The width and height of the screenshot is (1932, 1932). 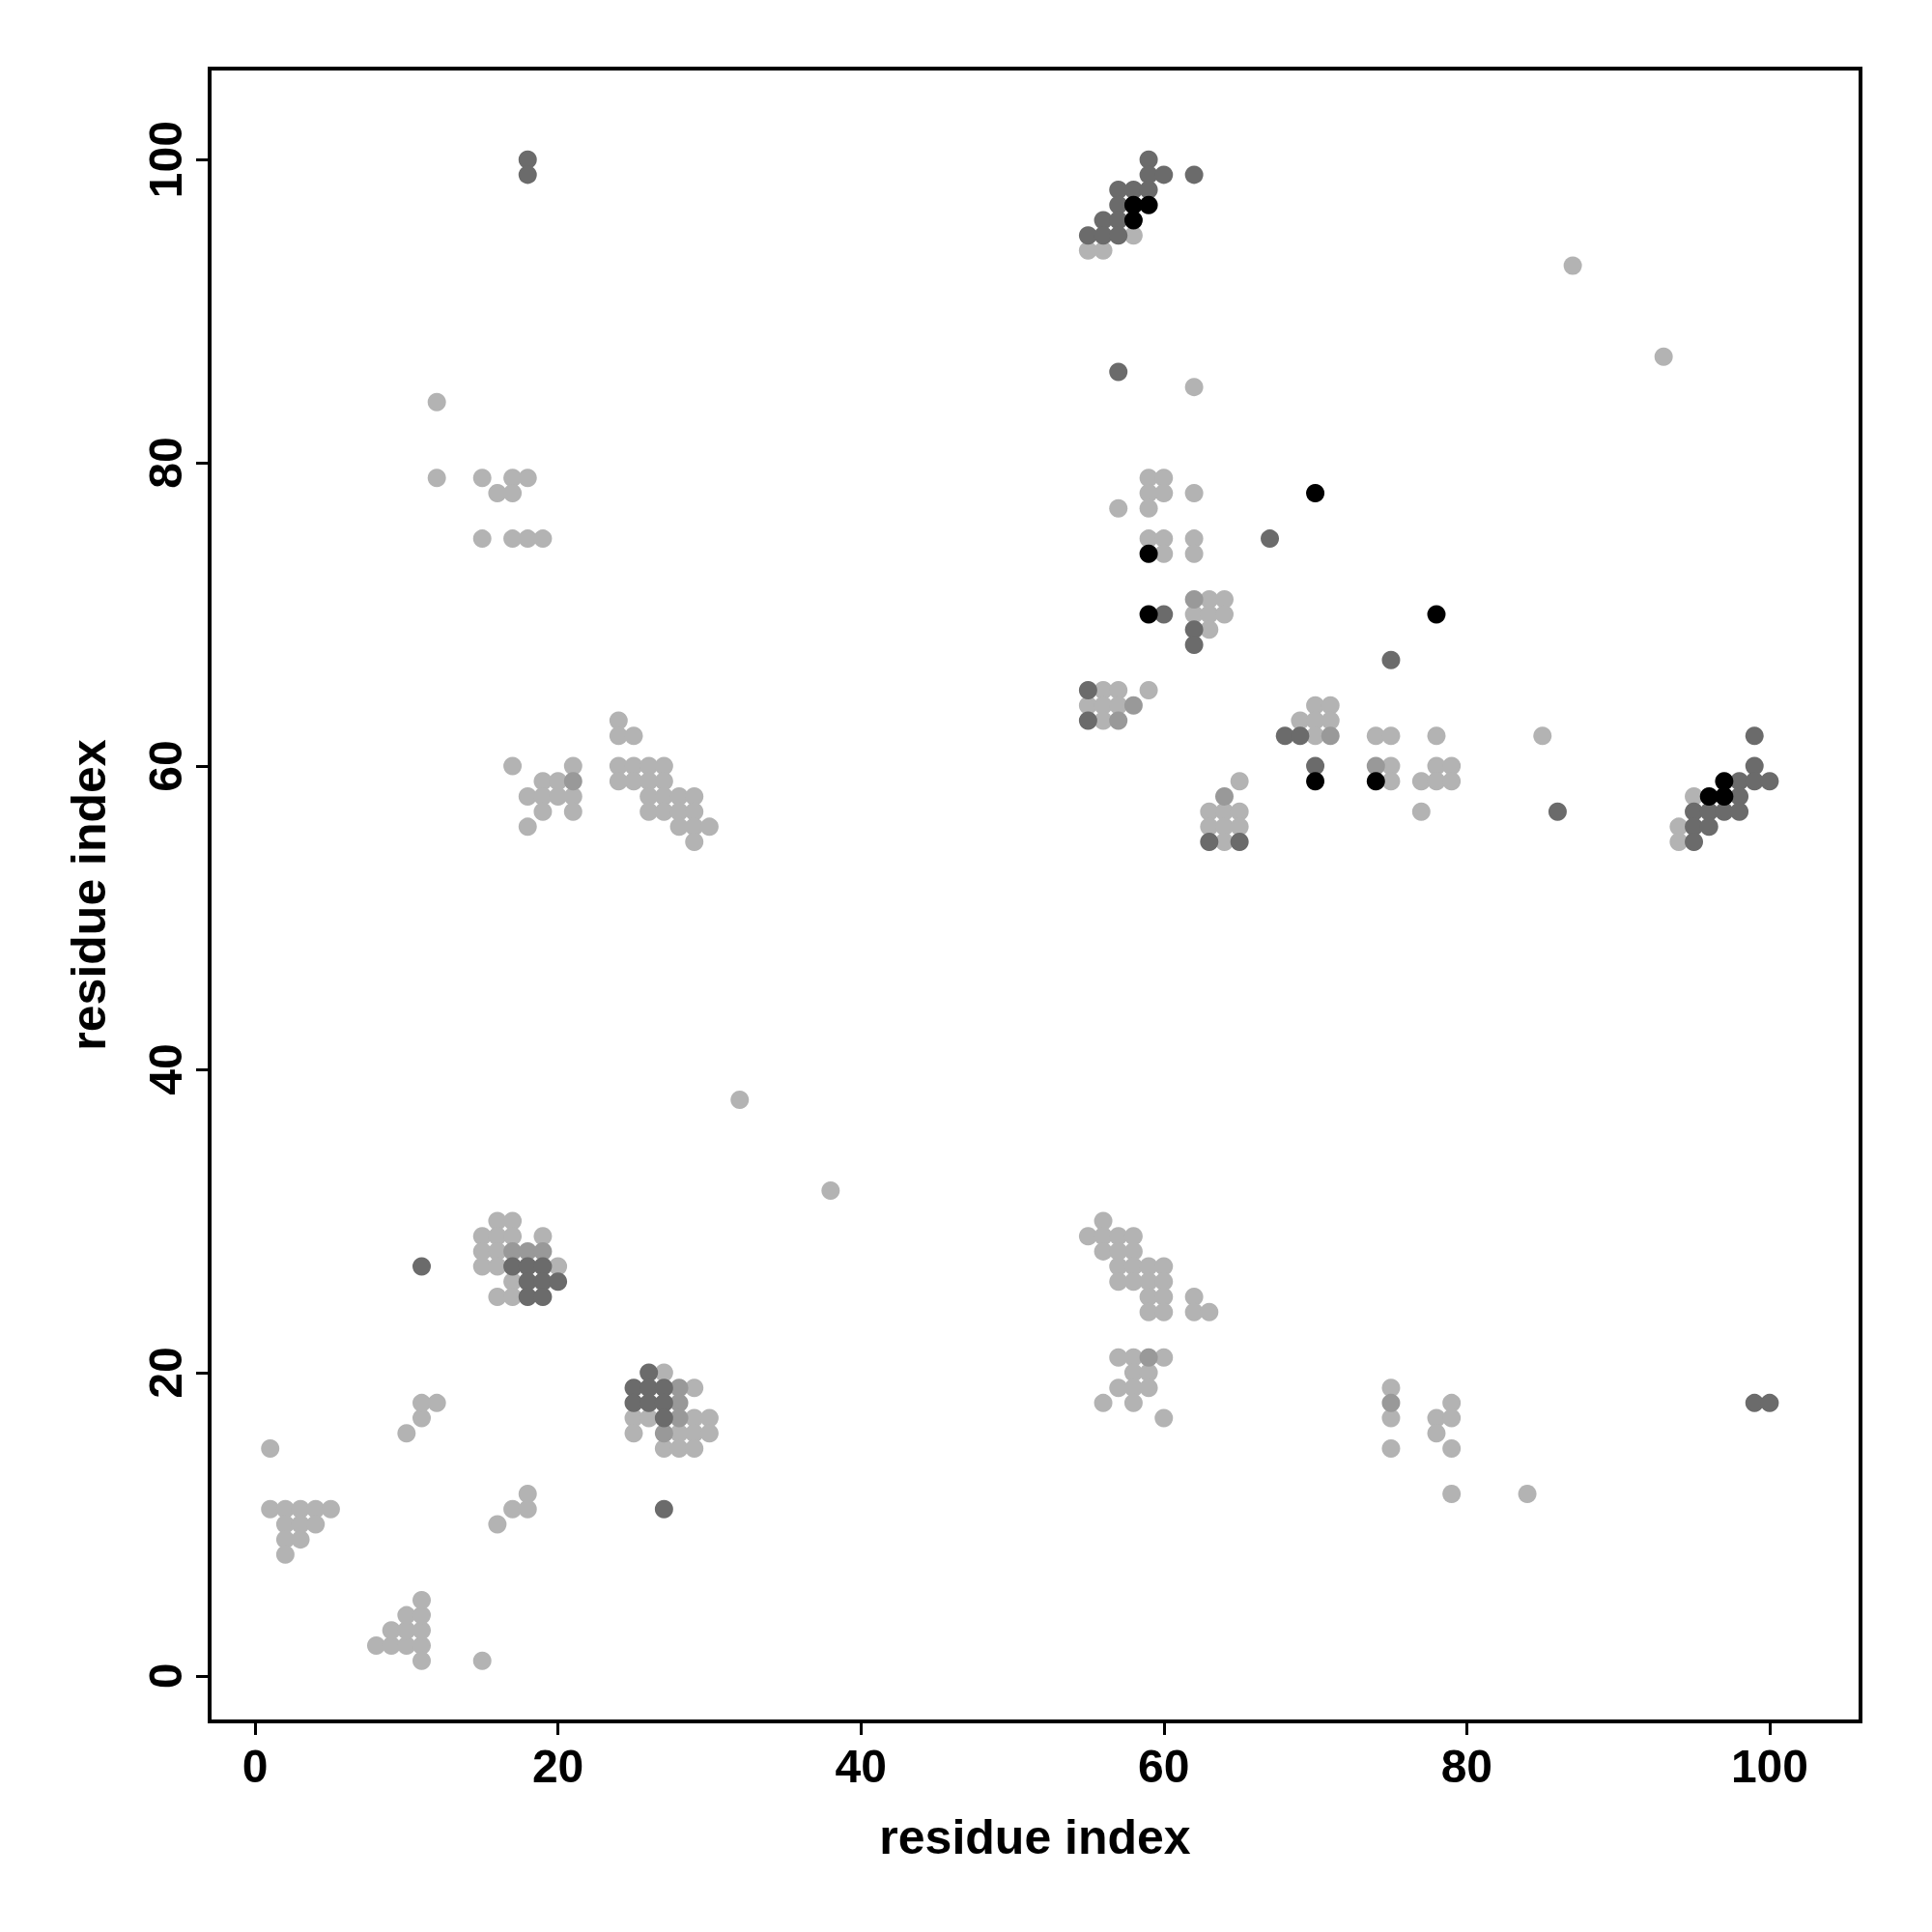 What do you see at coordinates (165, 1676) in the screenshot?
I see `y-tick-label: 0` at bounding box center [165, 1676].